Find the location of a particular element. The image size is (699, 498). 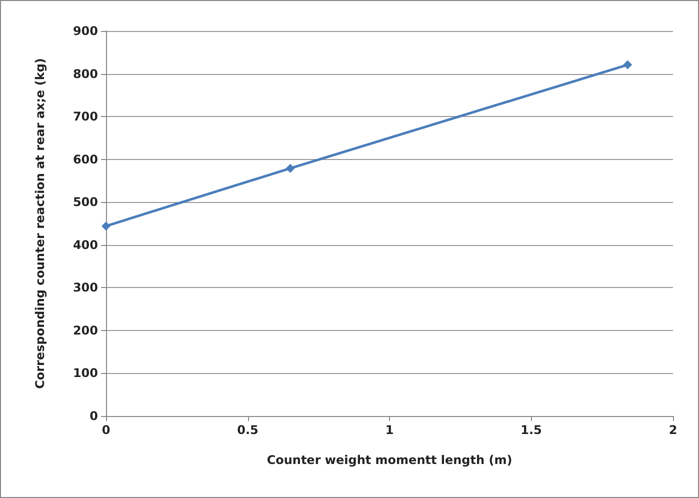

y-tick-label: 500 is located at coordinates (85, 202).